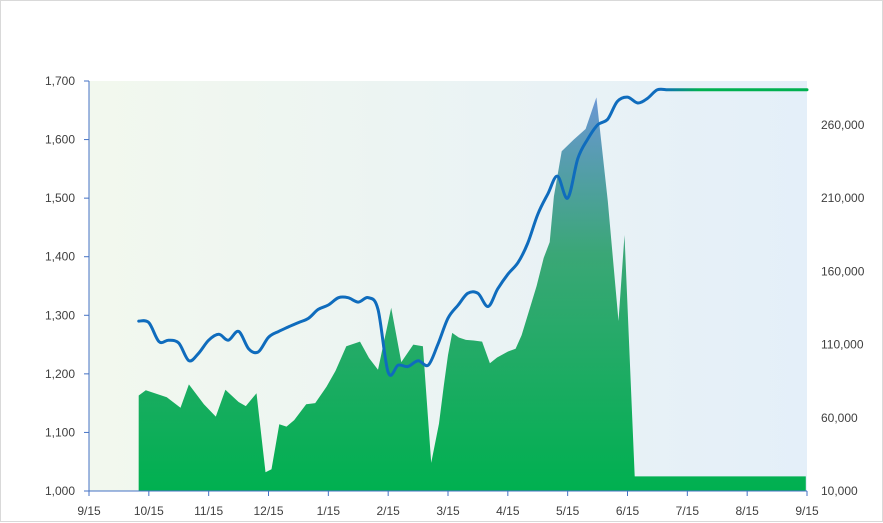  I want to click on left-tick-label: 1,100, so click(60, 432).